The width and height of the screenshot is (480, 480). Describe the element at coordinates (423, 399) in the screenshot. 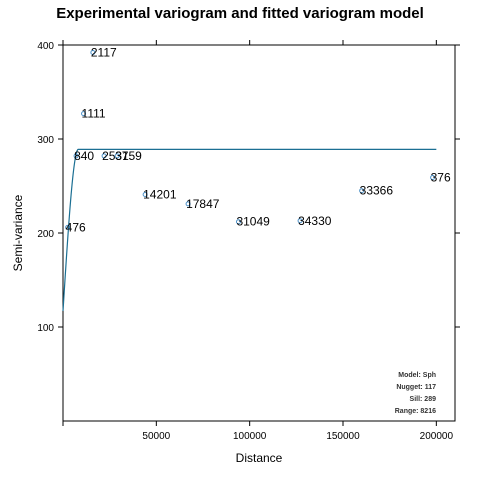

I see `model-info-line: Sill: 289` at that location.